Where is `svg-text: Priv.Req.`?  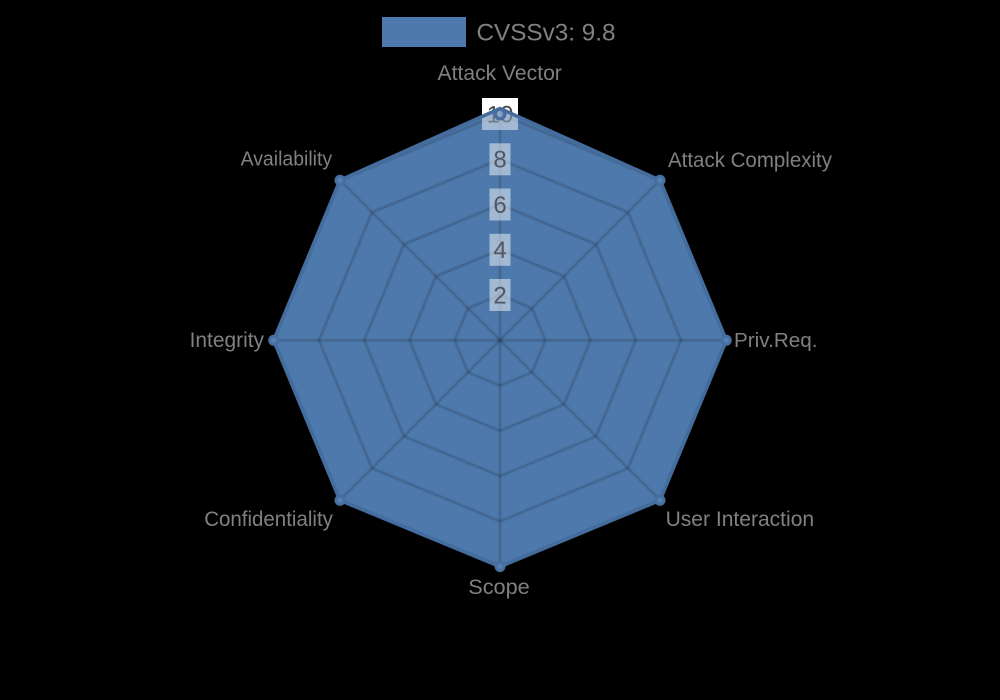 svg-text: Priv.Req. is located at coordinates (776, 341).